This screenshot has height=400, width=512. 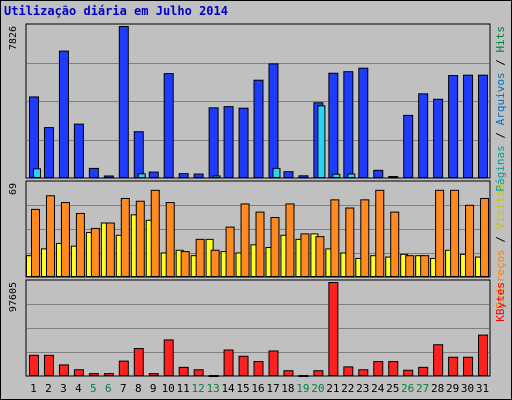 I want to click on day-label-31: 31, so click(x=482, y=388).